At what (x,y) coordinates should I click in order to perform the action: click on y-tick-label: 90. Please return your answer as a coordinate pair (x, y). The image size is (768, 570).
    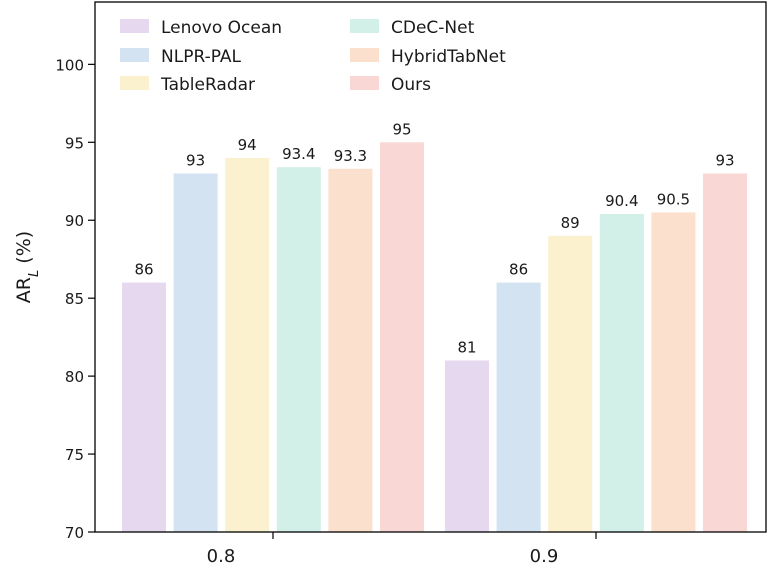
    Looking at the image, I should click on (74, 221).